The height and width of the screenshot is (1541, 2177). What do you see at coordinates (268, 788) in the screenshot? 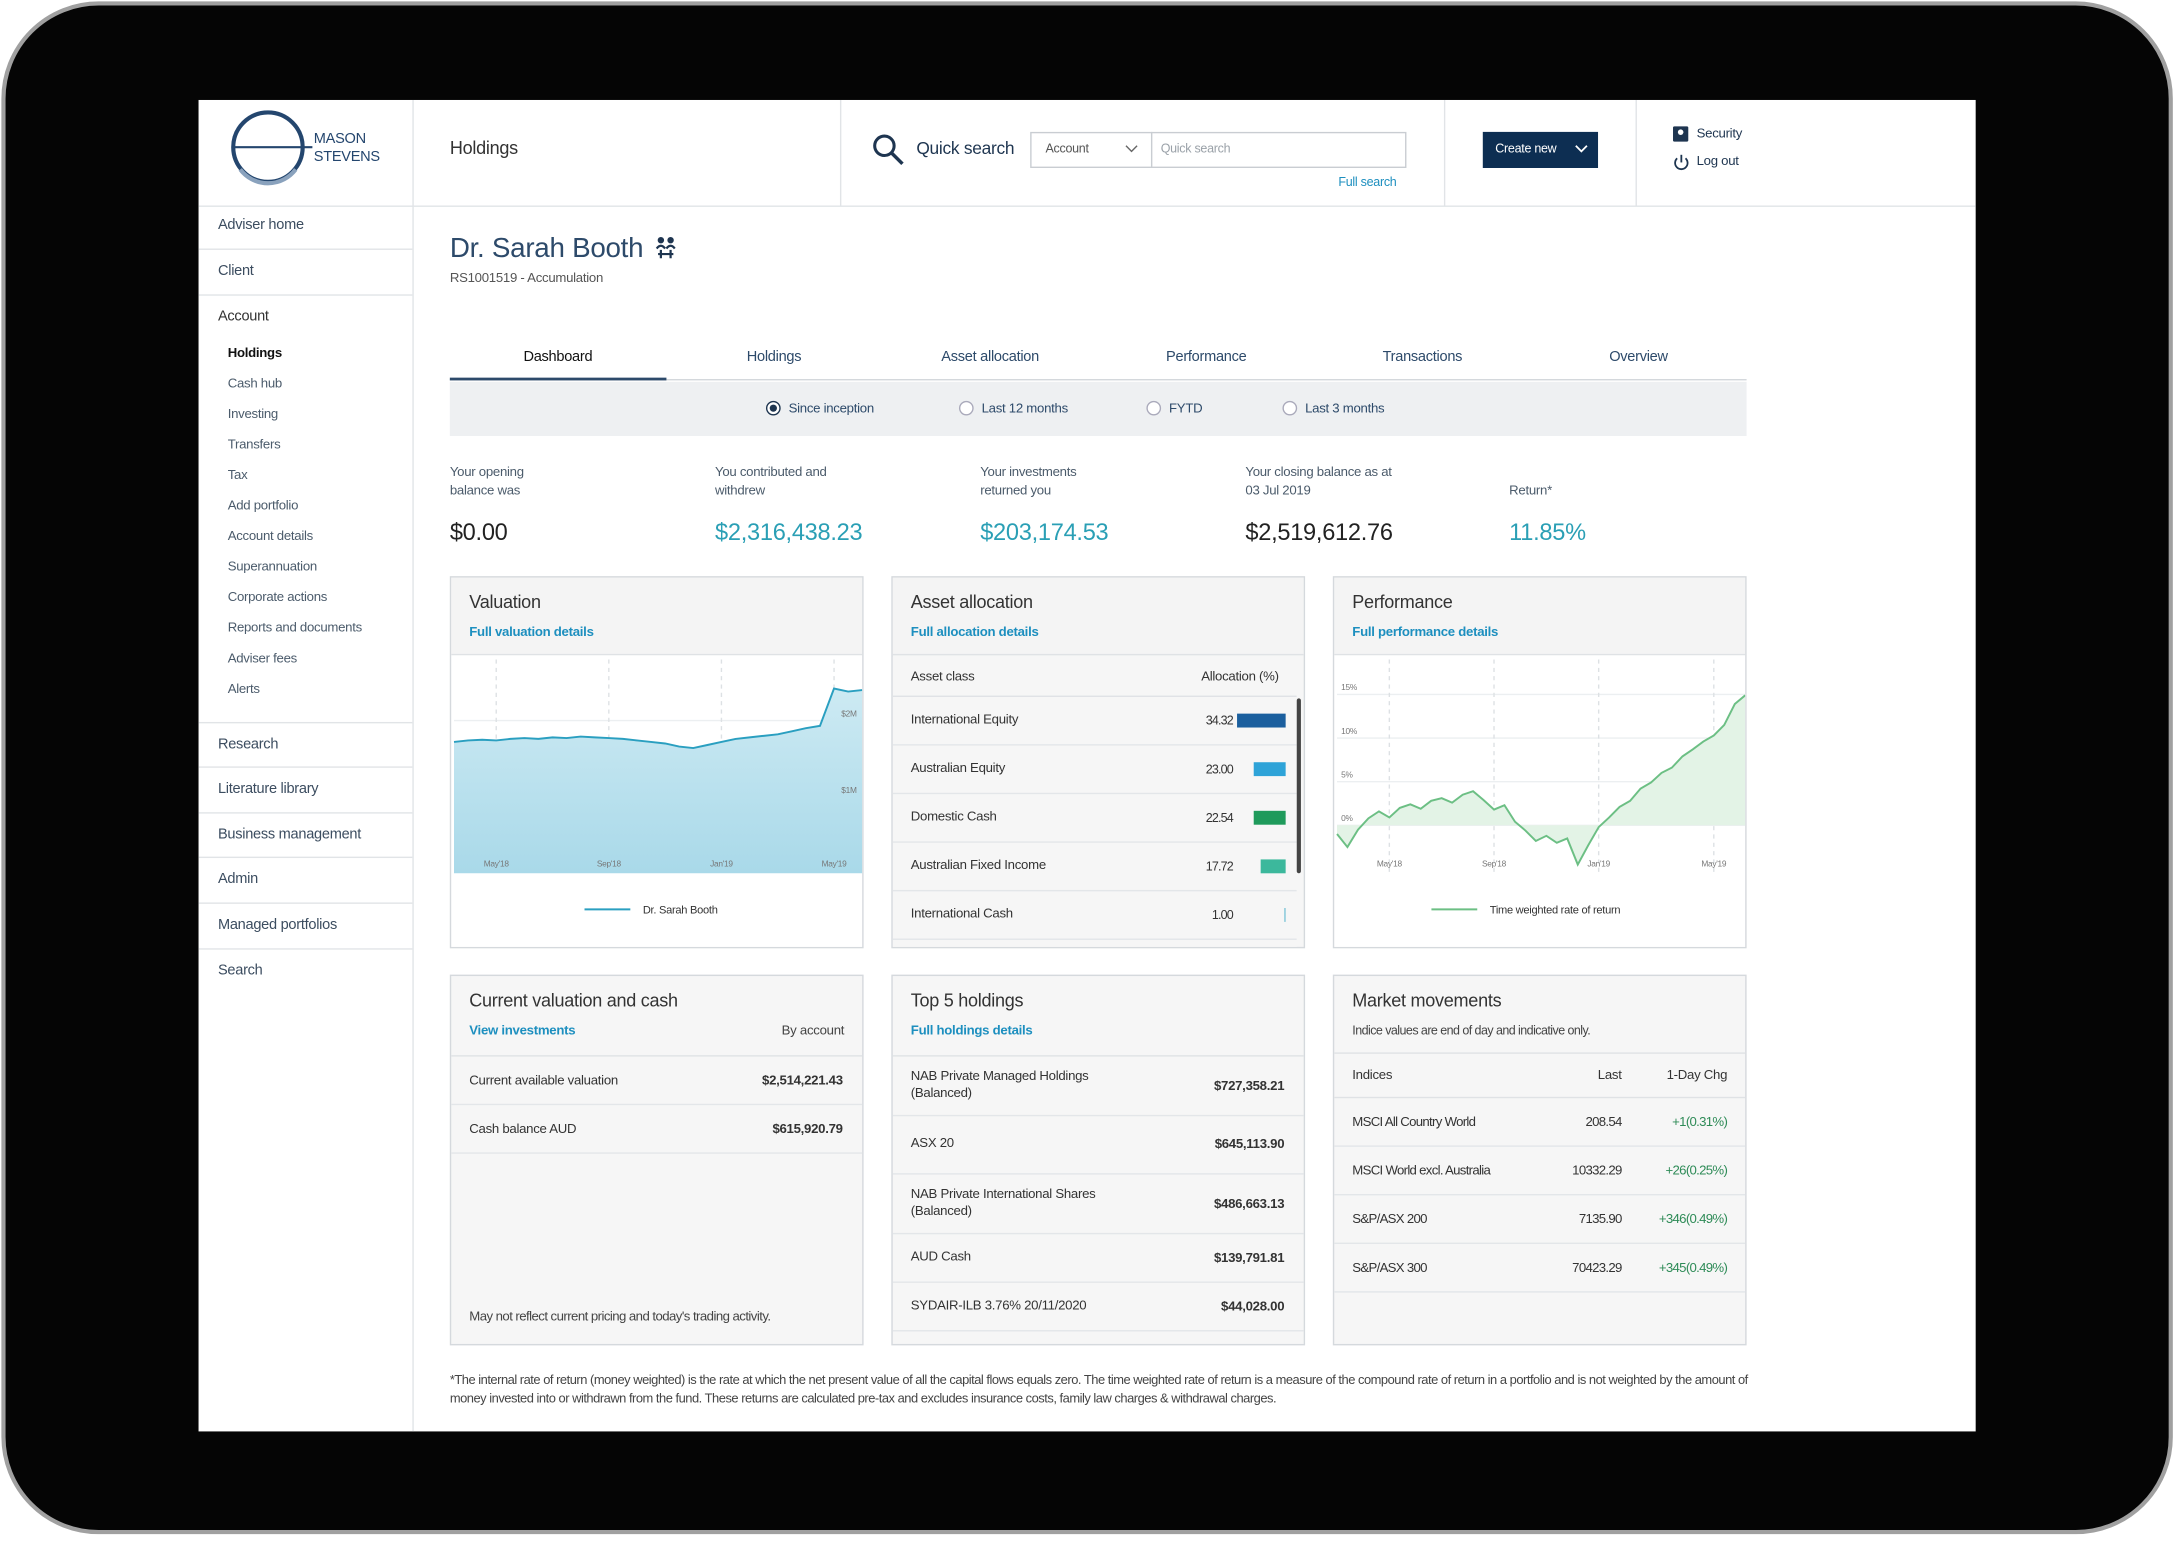
I see `nav-item: Literature library` at bounding box center [268, 788].